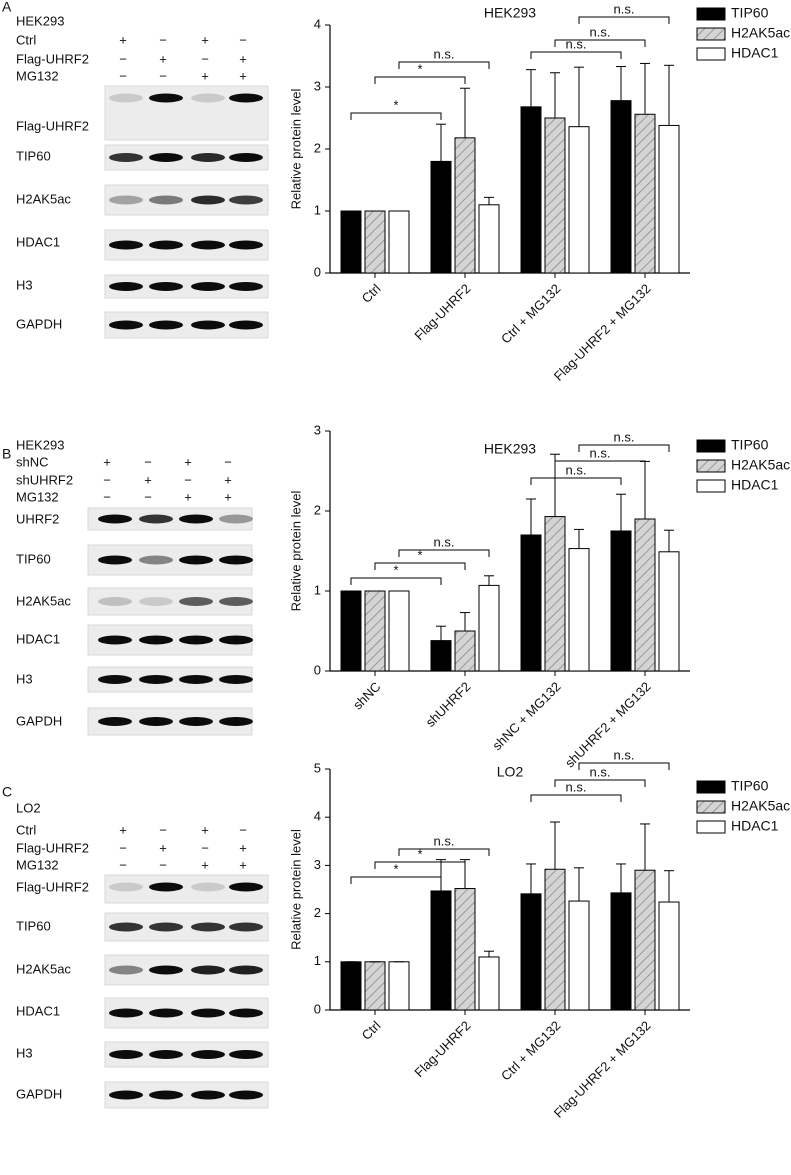 This screenshot has height=1175, width=791. I want to click on legend-label: HDAC1, so click(755, 53).